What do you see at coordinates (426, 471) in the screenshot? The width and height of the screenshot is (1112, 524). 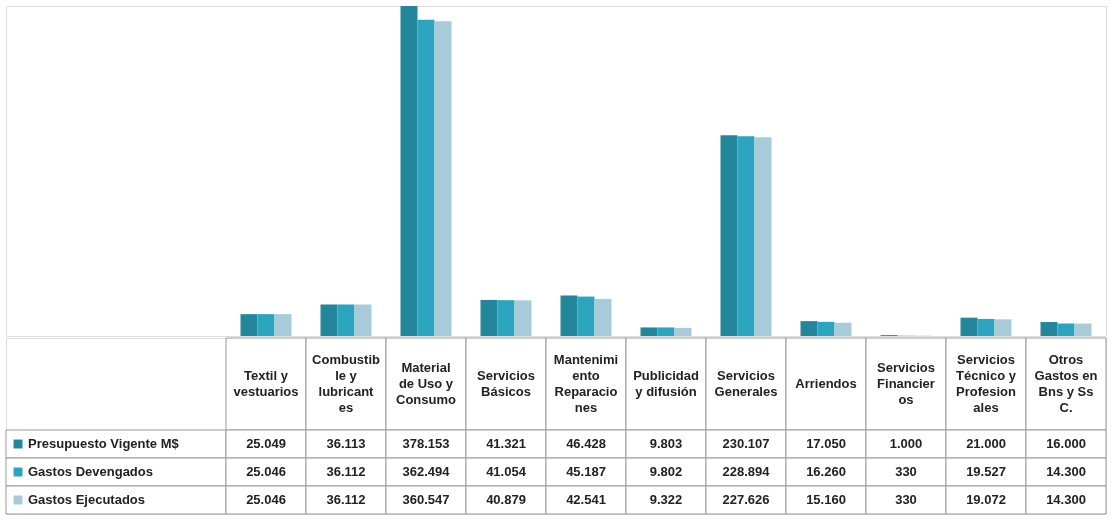 I see `data-label: 362.494` at bounding box center [426, 471].